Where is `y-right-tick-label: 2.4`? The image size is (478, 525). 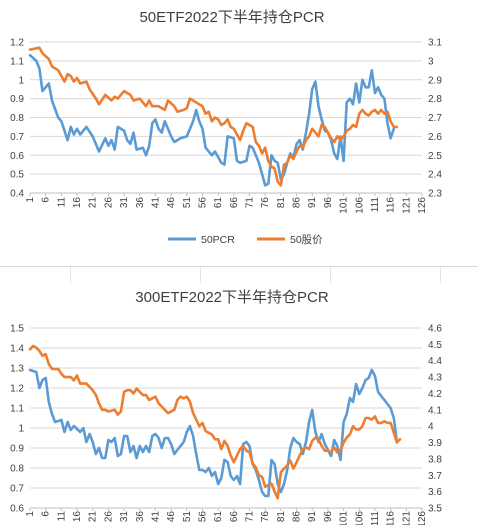
y-right-tick-label: 2.4 is located at coordinates (435, 175).